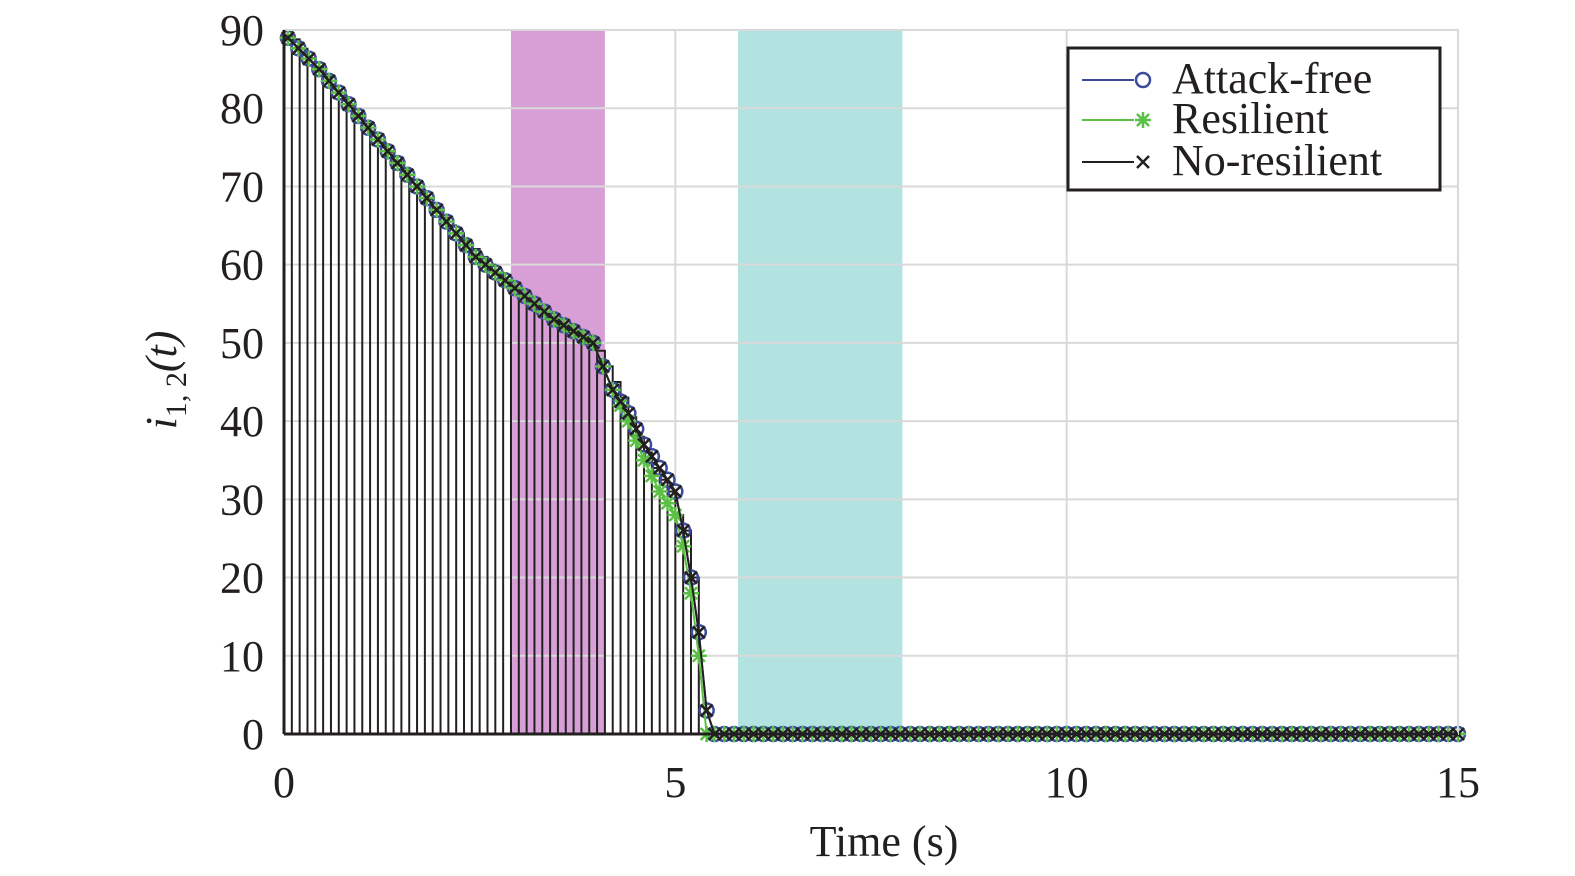 This screenshot has height=876, width=1575. What do you see at coordinates (253, 734) in the screenshot?
I see `y-tick-label: 0` at bounding box center [253, 734].